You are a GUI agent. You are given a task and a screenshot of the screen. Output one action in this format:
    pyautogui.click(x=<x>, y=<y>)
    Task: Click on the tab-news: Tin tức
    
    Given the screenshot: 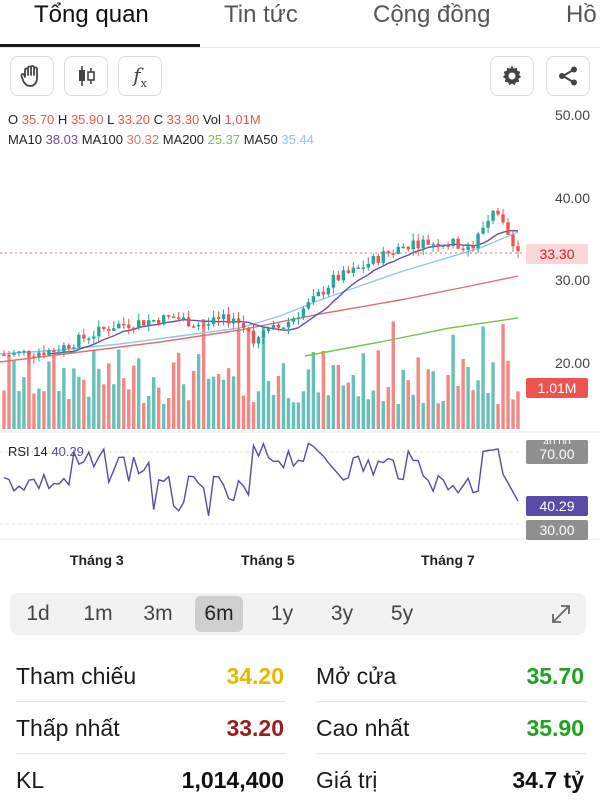 What is the action you would take?
    pyautogui.click(x=261, y=14)
    